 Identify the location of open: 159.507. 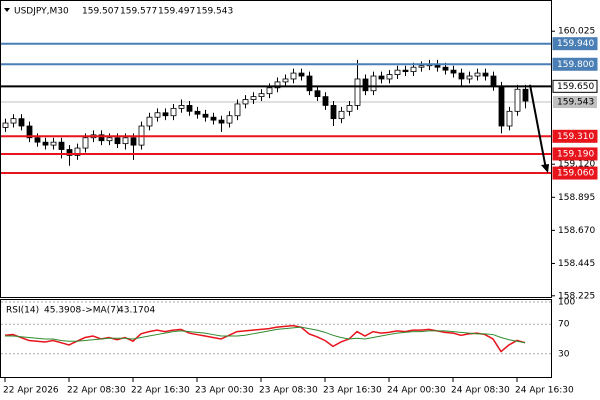
(100, 12).